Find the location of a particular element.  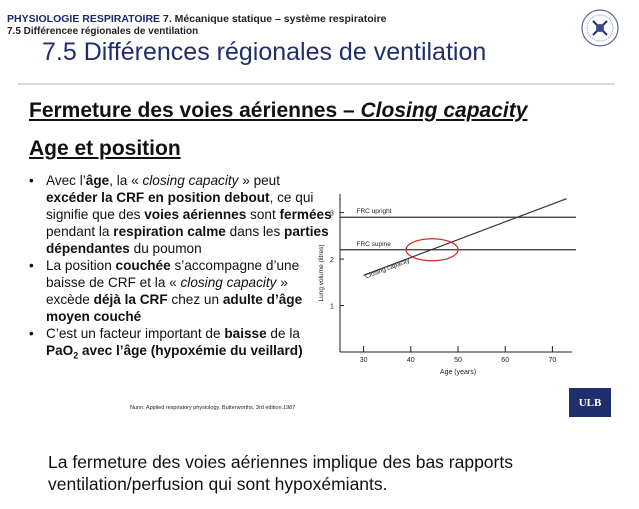

bullet-text-run: parties dépendantes is located at coordinates (187, 240).